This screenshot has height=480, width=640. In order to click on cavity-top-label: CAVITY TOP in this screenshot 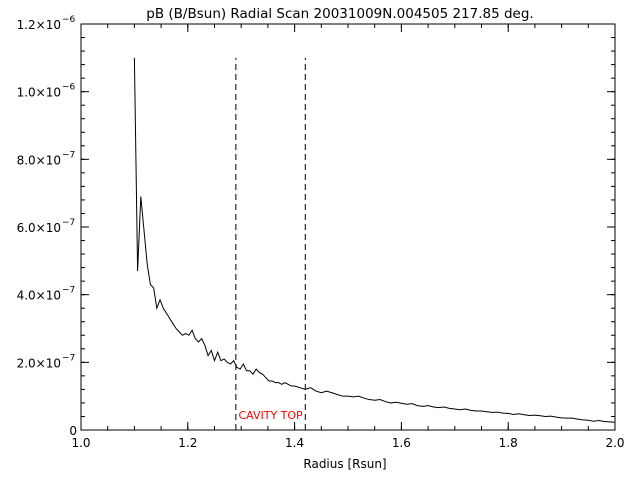, I will do `click(270, 415)`.